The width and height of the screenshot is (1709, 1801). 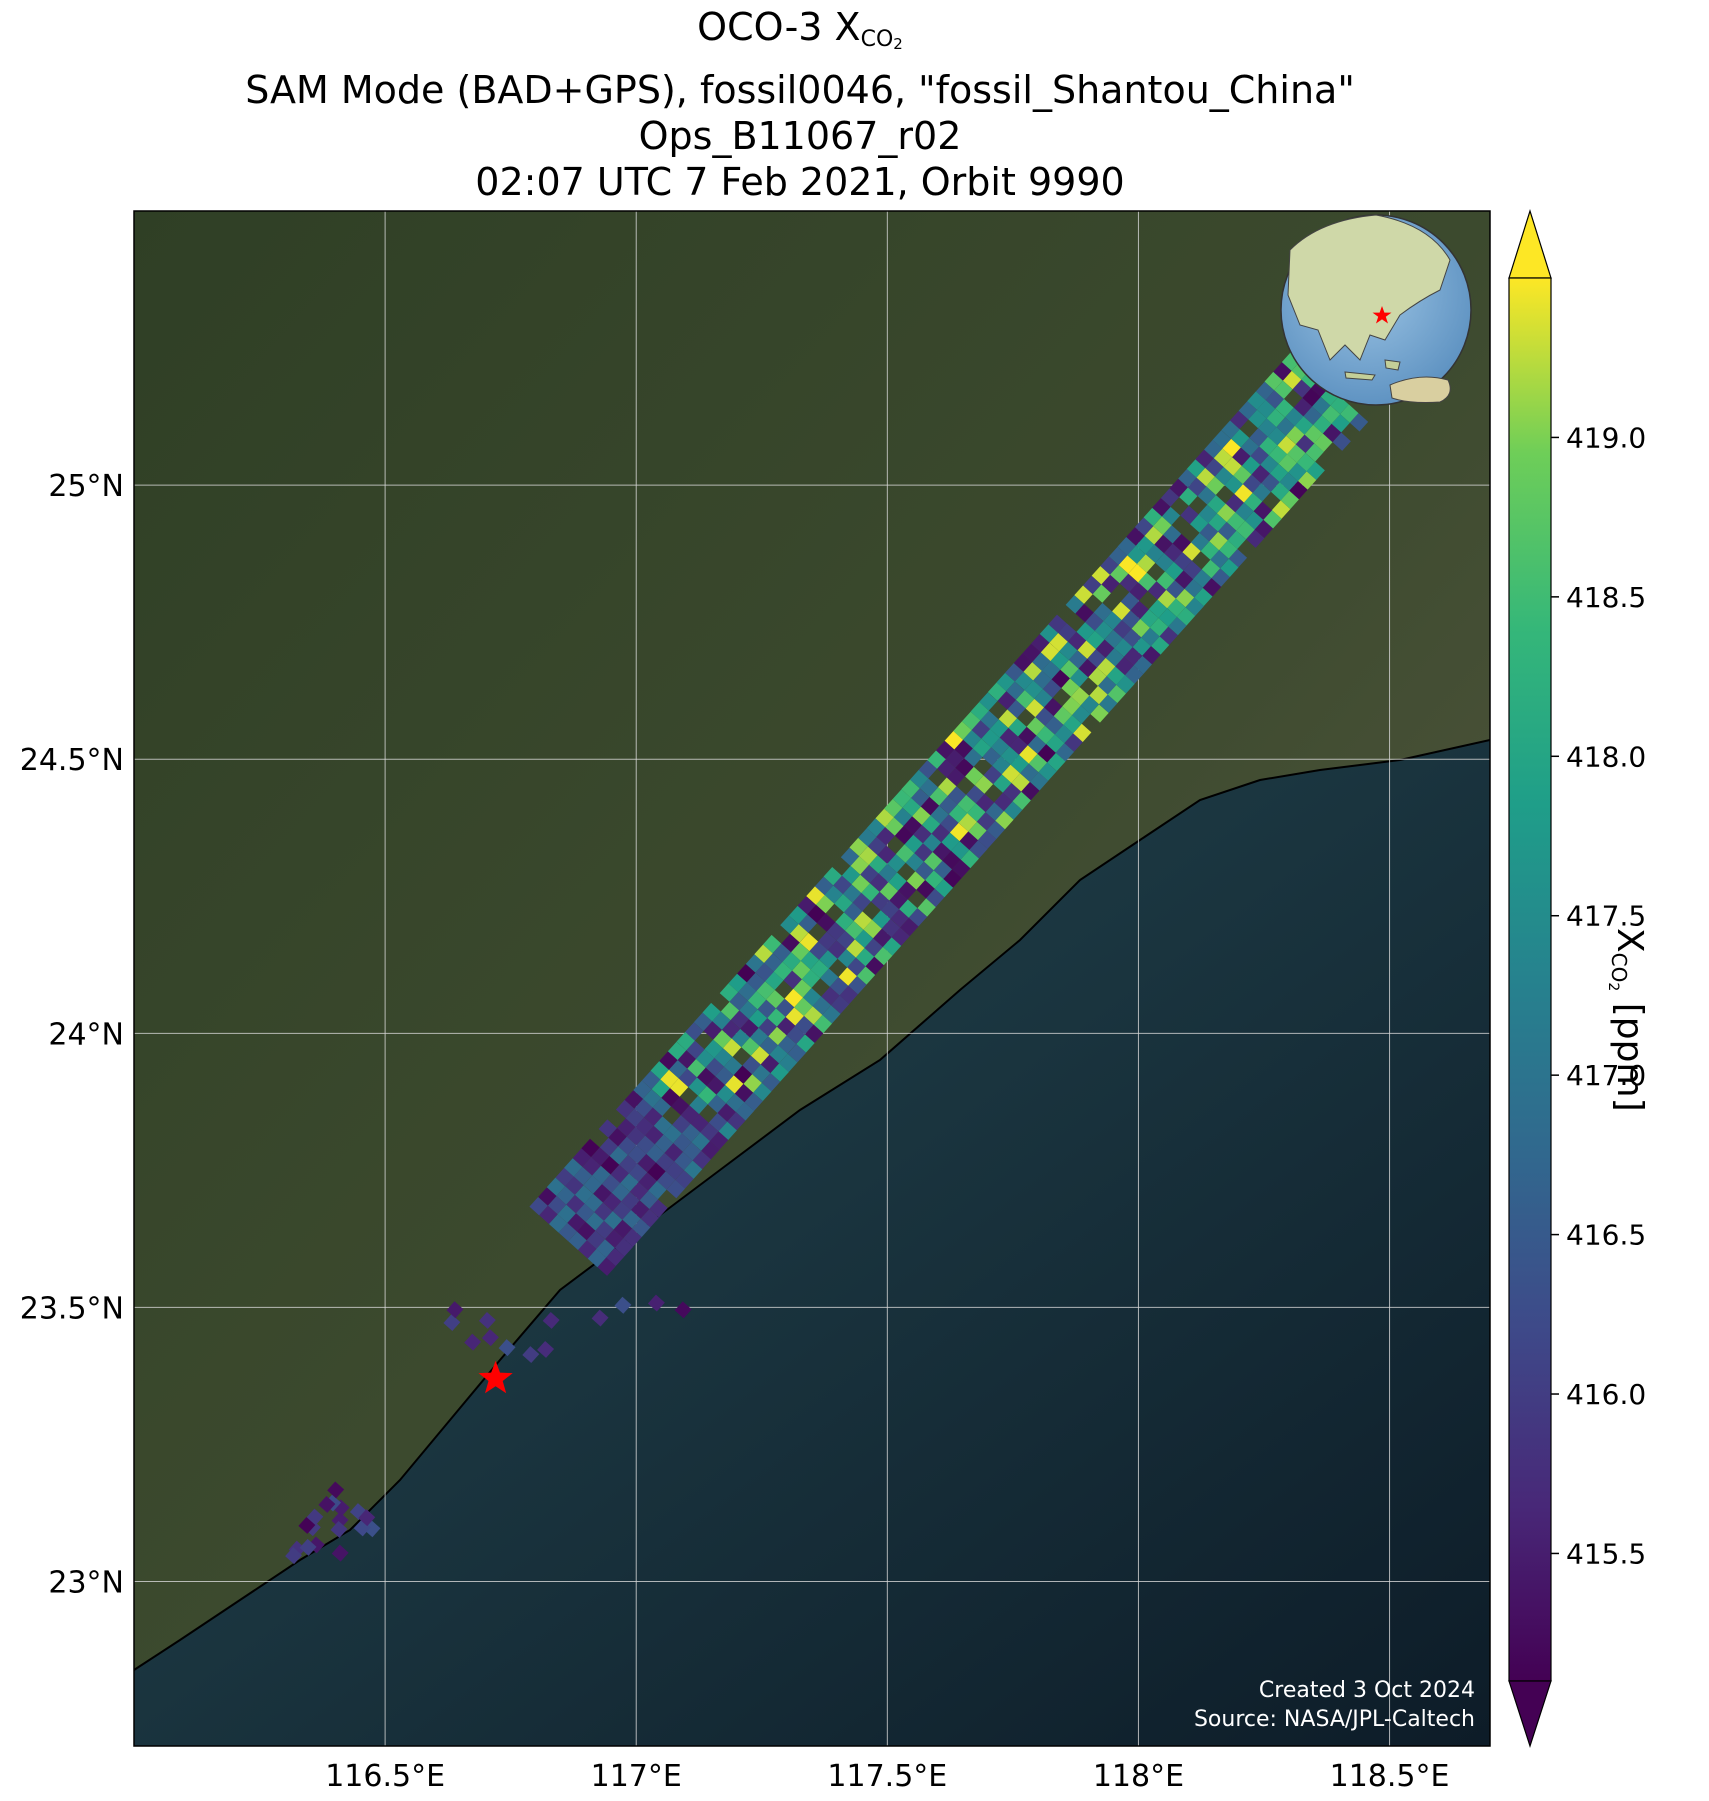 I want to click on colorbar: 415.5 416.0 416.5 417.0 417.5 418.0 418.5 419.0, so click(x=1577, y=978).